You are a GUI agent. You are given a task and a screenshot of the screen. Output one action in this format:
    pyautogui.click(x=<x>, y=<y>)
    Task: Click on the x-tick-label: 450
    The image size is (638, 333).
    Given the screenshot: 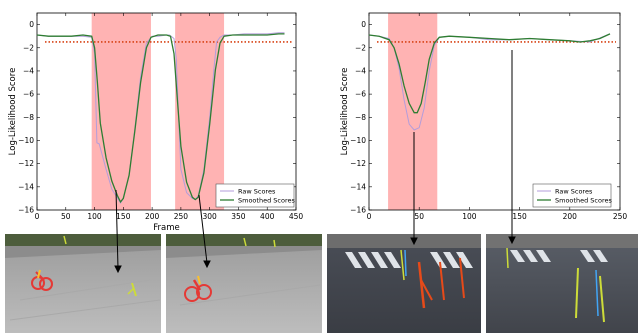 What is the action you would take?
    pyautogui.click(x=296, y=216)
    